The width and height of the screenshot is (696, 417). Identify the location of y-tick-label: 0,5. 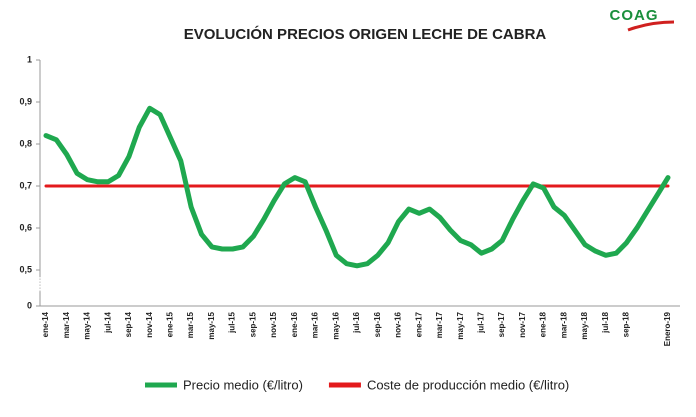
(25, 269).